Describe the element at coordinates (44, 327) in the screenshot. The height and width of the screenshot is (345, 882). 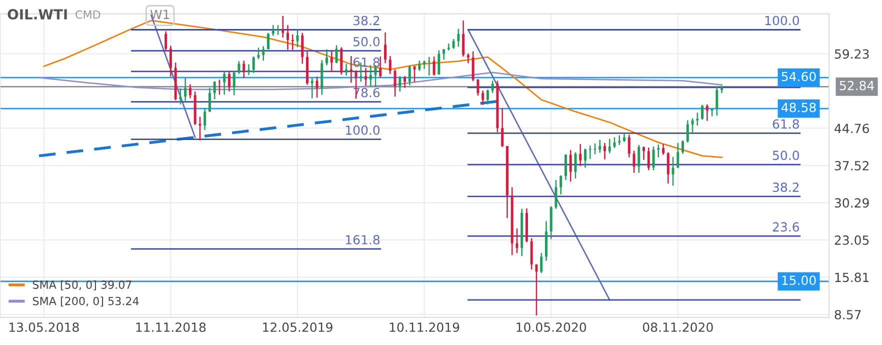
I see `x-tick-label: 13.05.2018` at that location.